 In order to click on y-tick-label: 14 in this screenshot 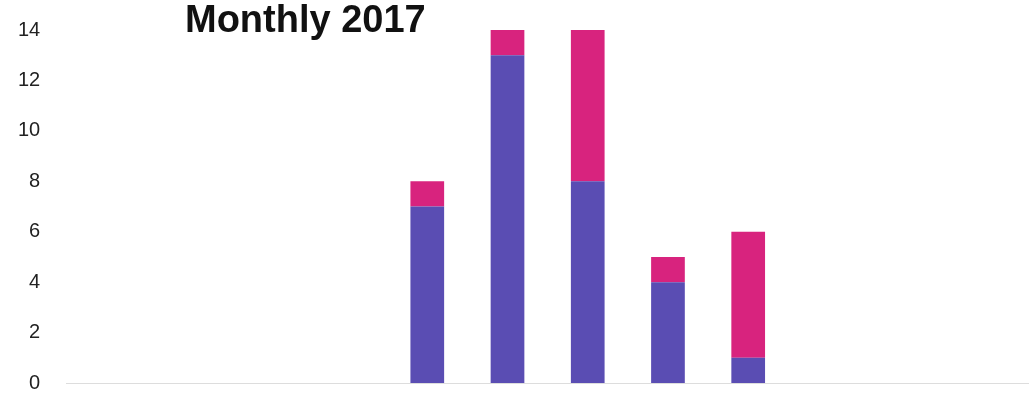, I will do `click(29, 28)`.